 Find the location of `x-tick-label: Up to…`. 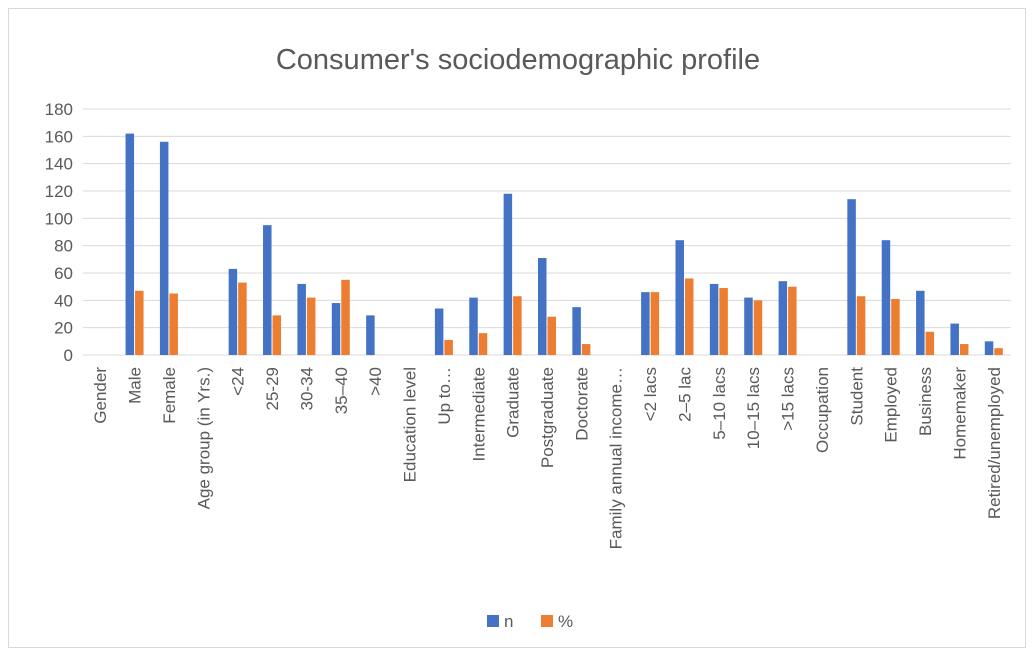

x-tick-label: Up to… is located at coordinates (444, 396).